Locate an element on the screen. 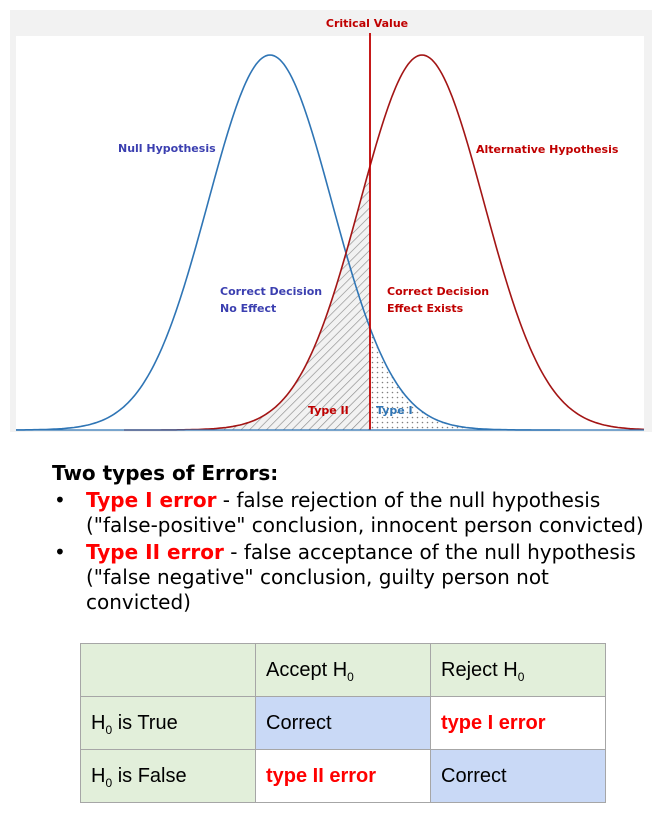 This screenshot has height=828, width=661. cell-false-accept: type II error is located at coordinates (343, 776).